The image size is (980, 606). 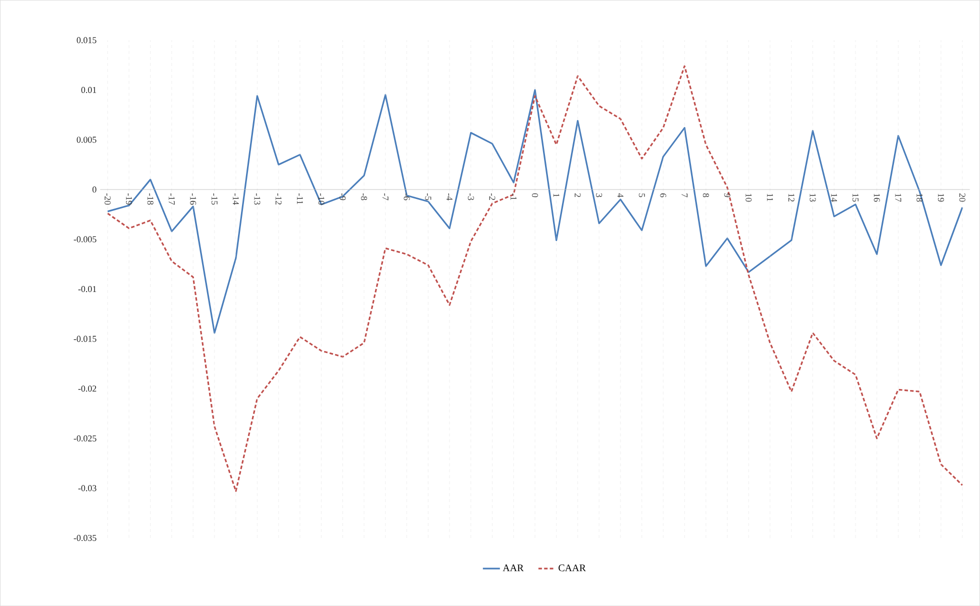 What do you see at coordinates (641, 195) in the screenshot?
I see `x-tick-label: 5` at bounding box center [641, 195].